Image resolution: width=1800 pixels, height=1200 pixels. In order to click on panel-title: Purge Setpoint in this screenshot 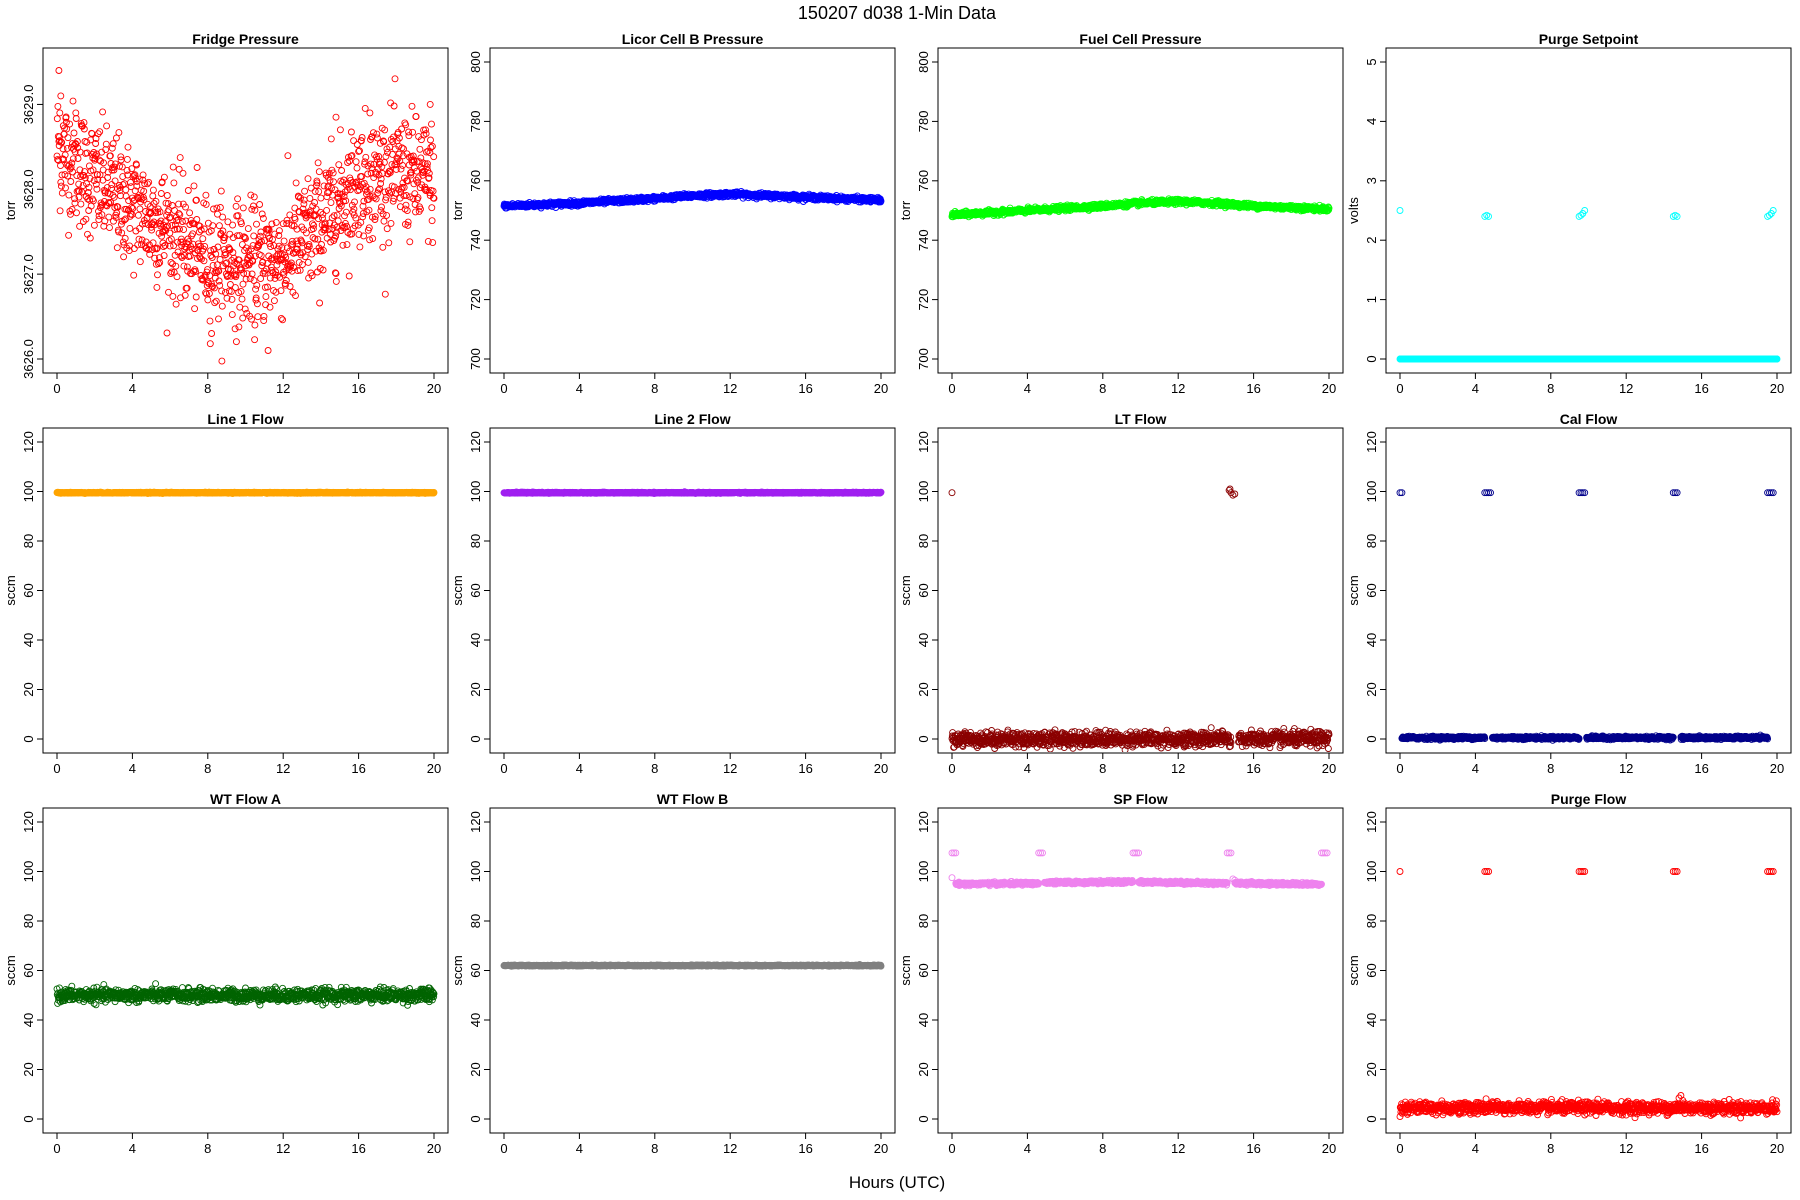, I will do `click(1589, 39)`.